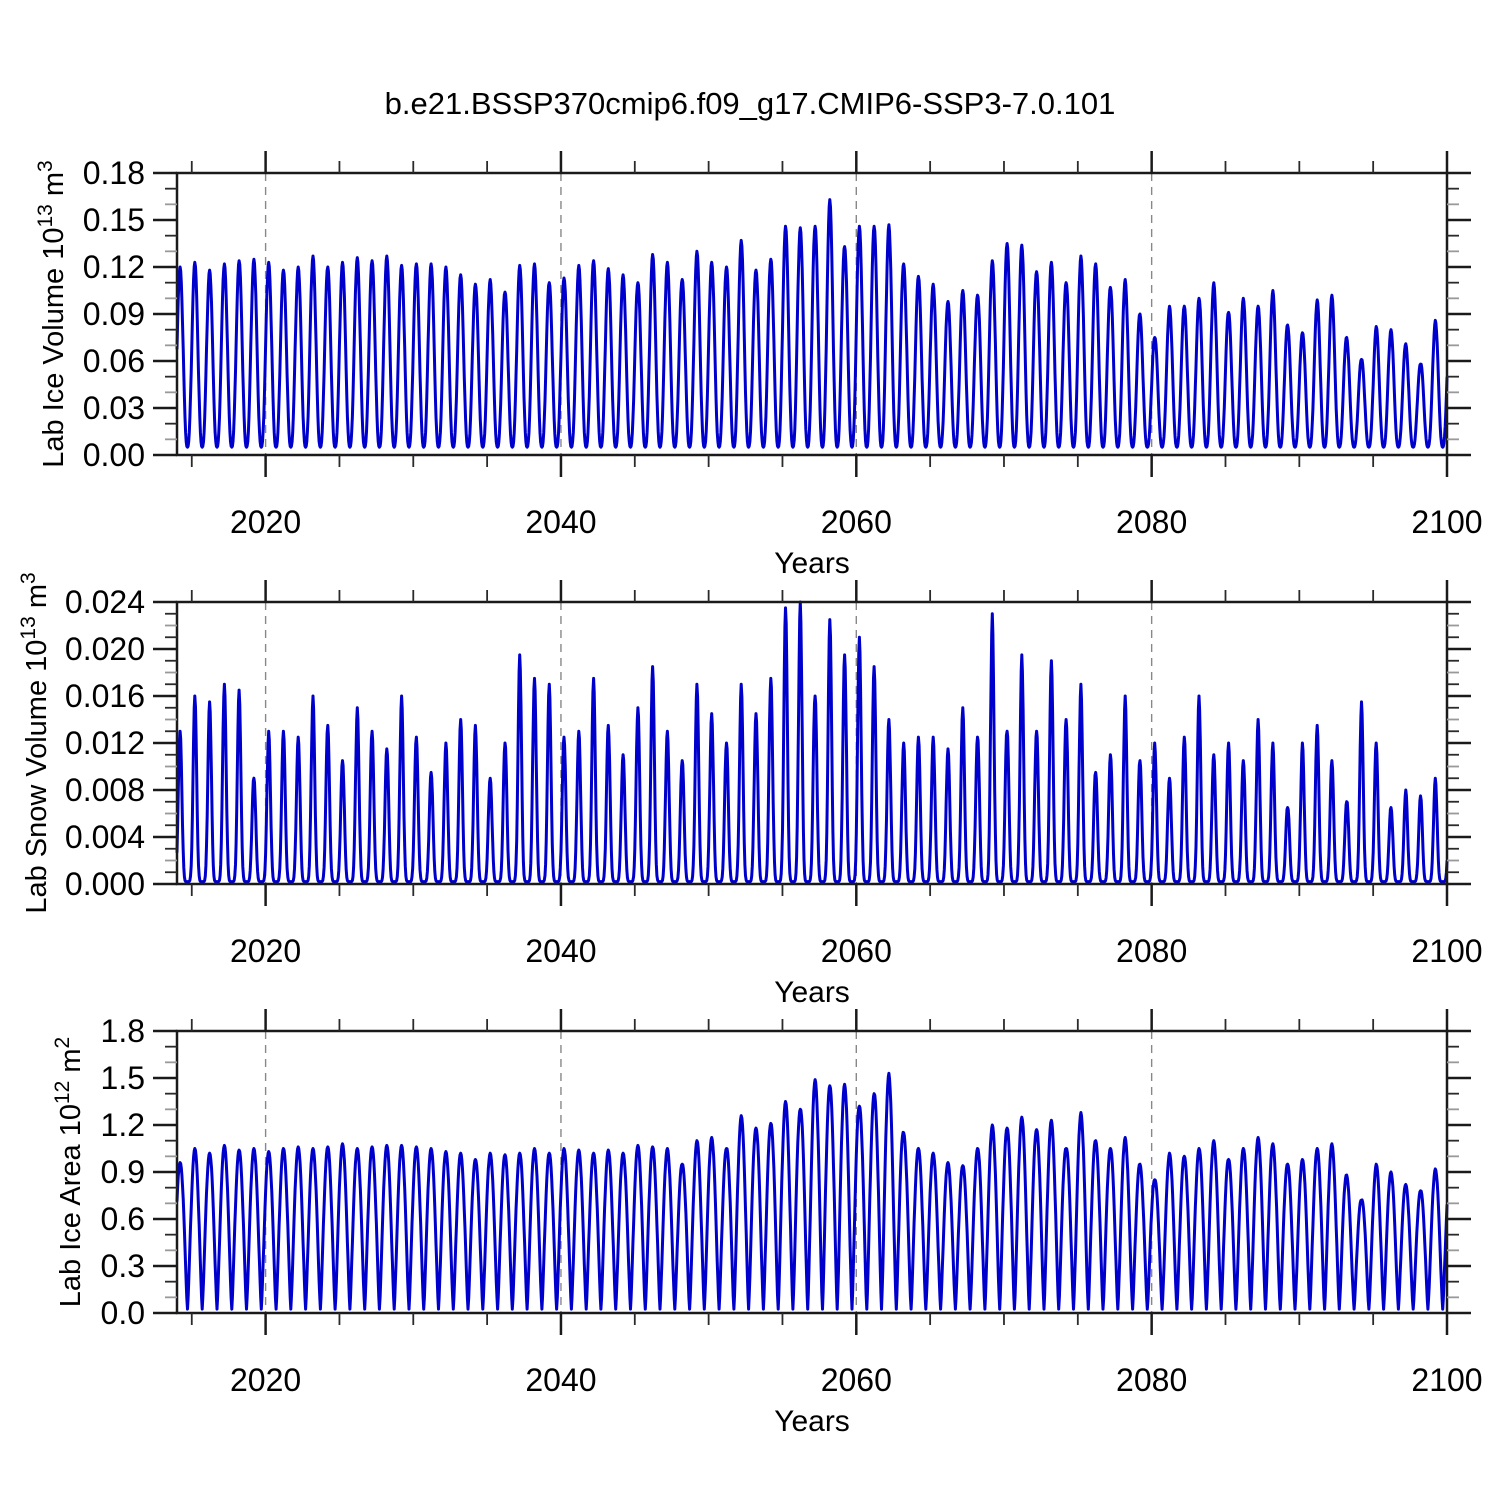 This screenshot has height=1500, width=1500. Describe the element at coordinates (114, 173) in the screenshot. I see `y-tick-label: 0.18` at that location.